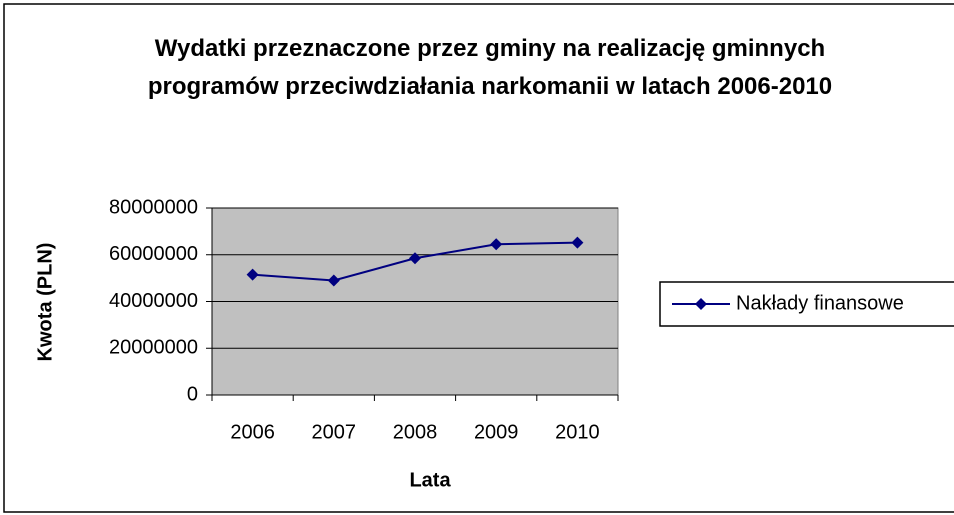  I want to click on legend-label: Nakłady finansowe, so click(820, 303).